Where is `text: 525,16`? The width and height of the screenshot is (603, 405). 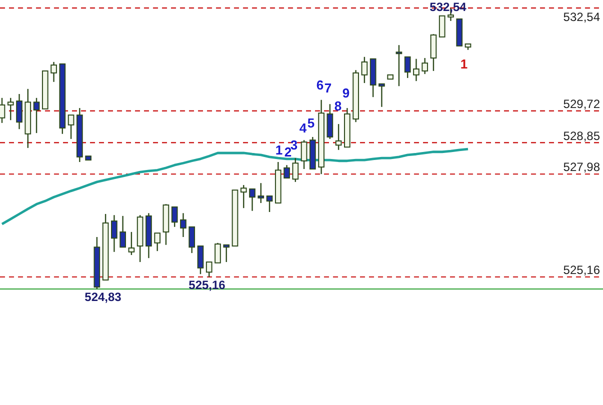
text: 525,16 is located at coordinates (581, 270).